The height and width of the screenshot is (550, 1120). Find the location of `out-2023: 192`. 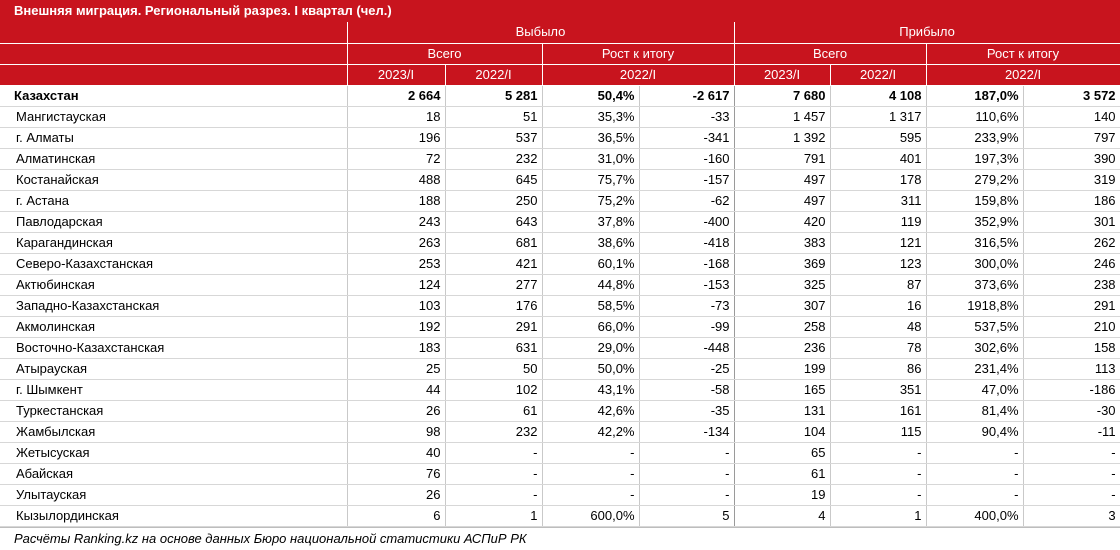

out-2023: 192 is located at coordinates (396, 327).